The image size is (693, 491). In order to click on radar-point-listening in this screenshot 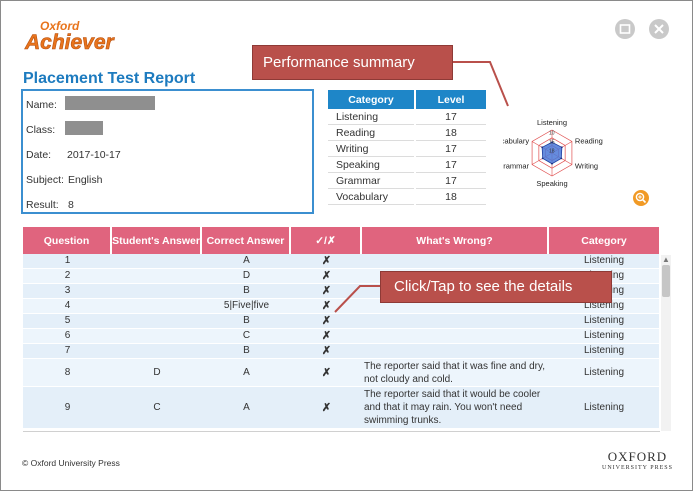, I will do `click(552, 142)`.